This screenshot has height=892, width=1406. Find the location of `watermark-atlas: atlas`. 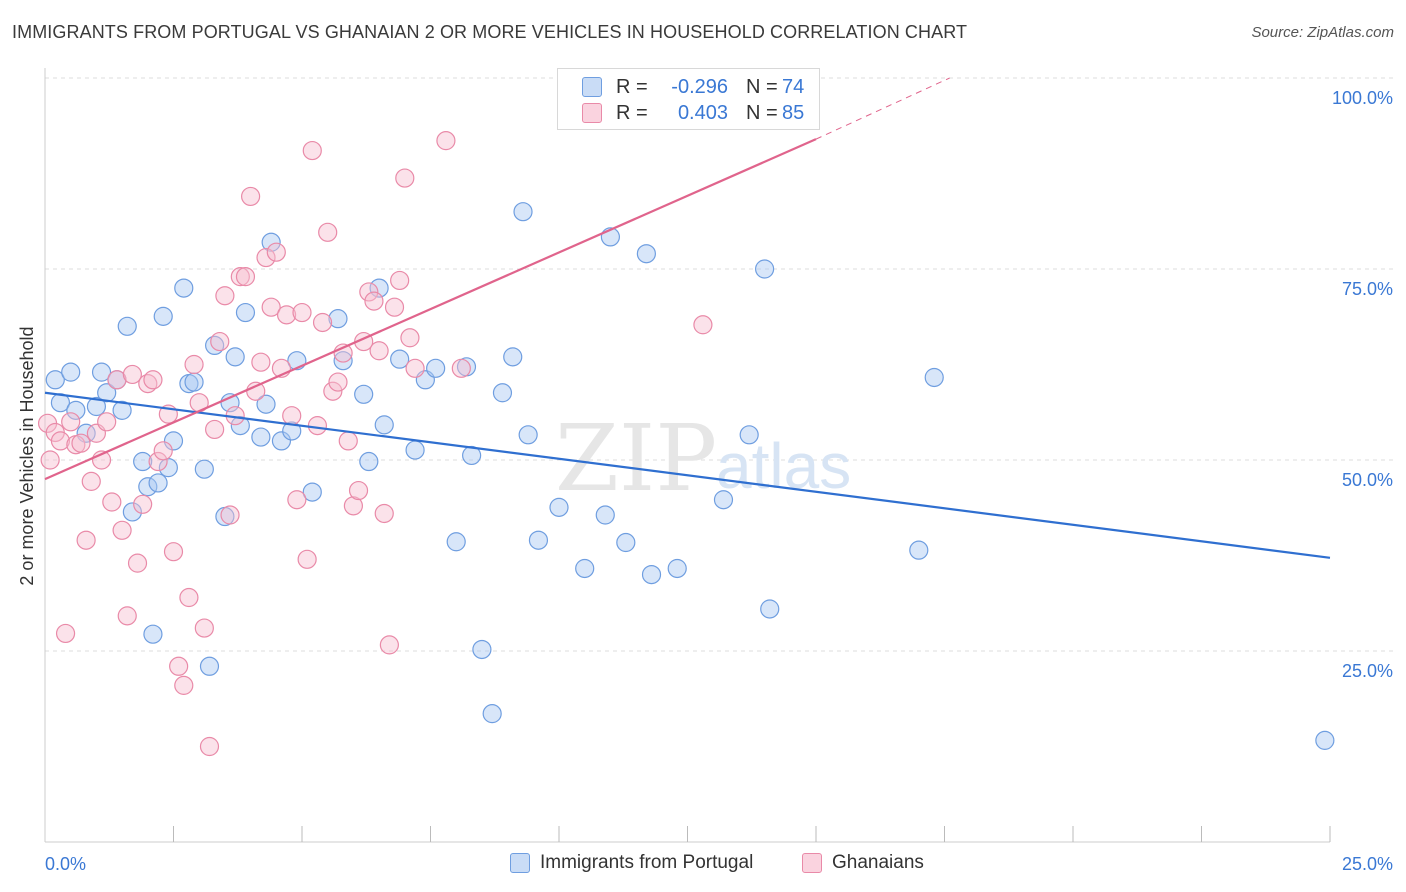

watermark-atlas: atlas is located at coordinates (783, 466).